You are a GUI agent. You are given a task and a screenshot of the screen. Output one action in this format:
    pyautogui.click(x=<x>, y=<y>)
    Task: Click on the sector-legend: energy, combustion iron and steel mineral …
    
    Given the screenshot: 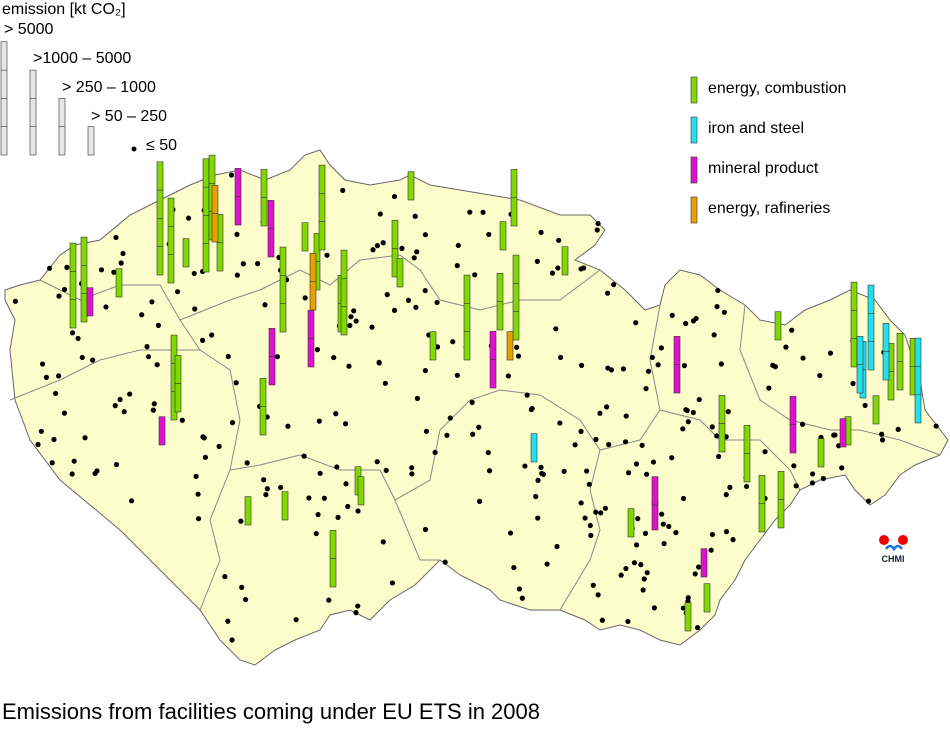 What is the action you would take?
    pyautogui.click(x=768, y=150)
    